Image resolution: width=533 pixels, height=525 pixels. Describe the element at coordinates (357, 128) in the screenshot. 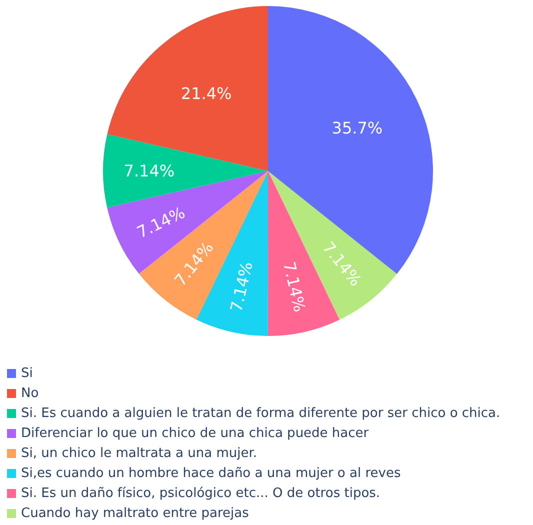

I see `data-label: 35.7%` at that location.